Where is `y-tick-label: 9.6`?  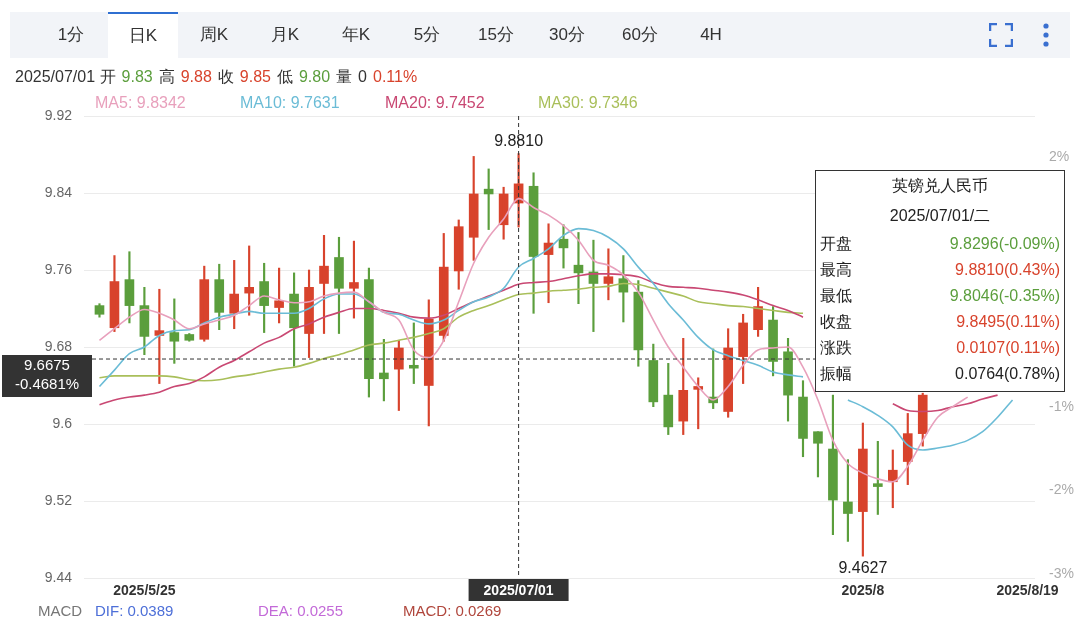
y-tick-label: 9.6 is located at coordinates (62, 422).